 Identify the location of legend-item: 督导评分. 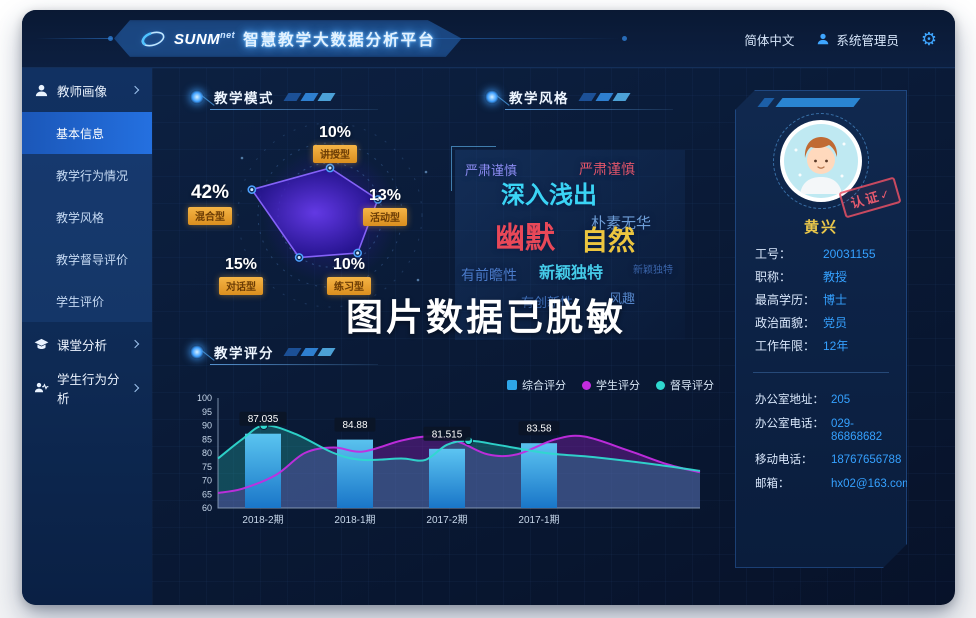
(685, 385).